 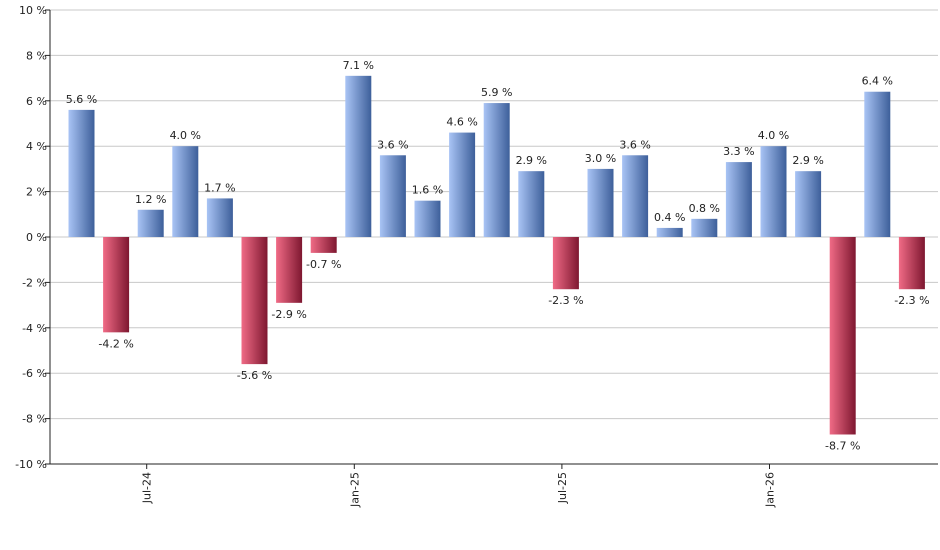 I want to click on y-tick-label: 8 %, so click(x=36, y=55).